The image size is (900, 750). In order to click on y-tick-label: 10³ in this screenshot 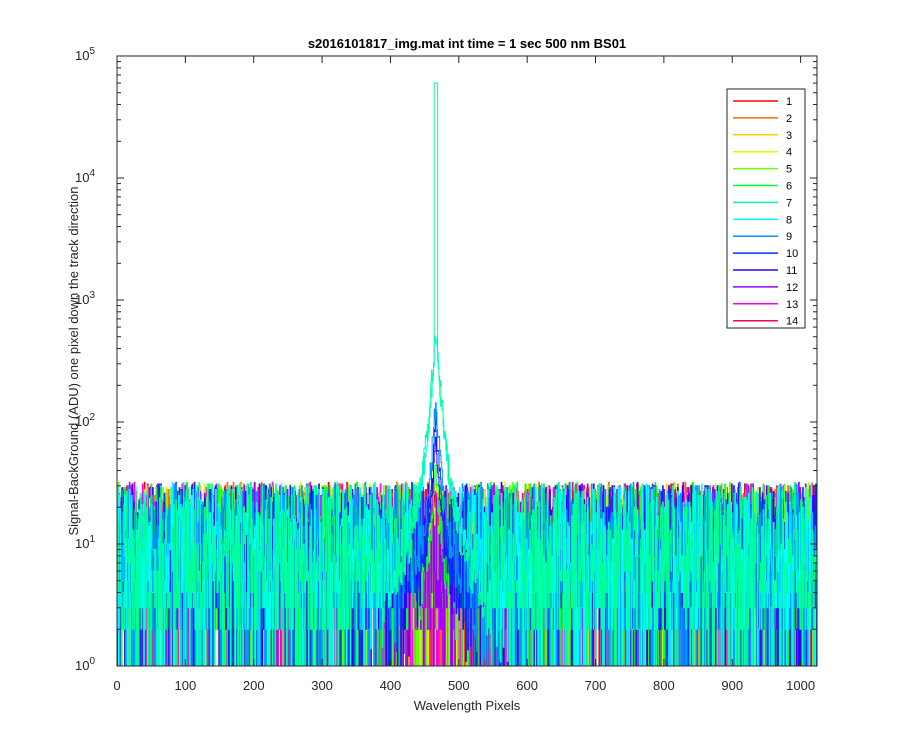, I will do `click(85, 298)`.